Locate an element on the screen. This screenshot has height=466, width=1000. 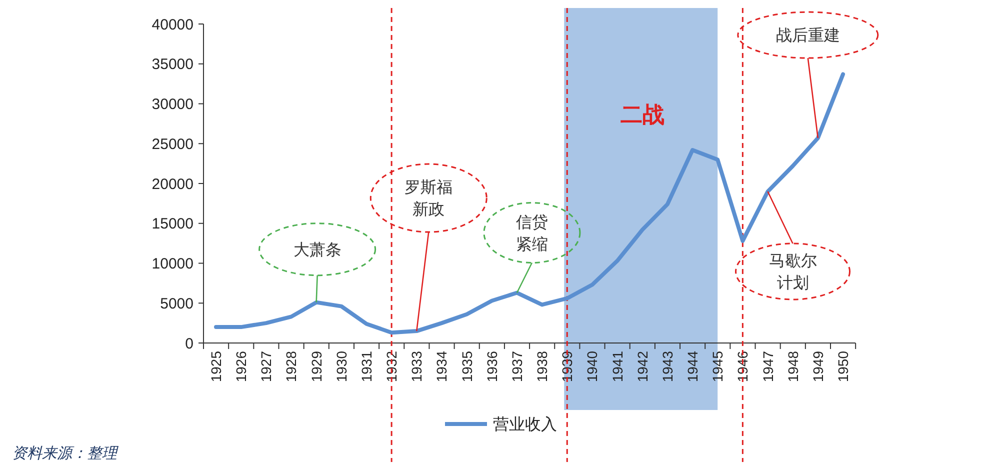
x-tick-label: 1938 is located at coordinates (542, 366).